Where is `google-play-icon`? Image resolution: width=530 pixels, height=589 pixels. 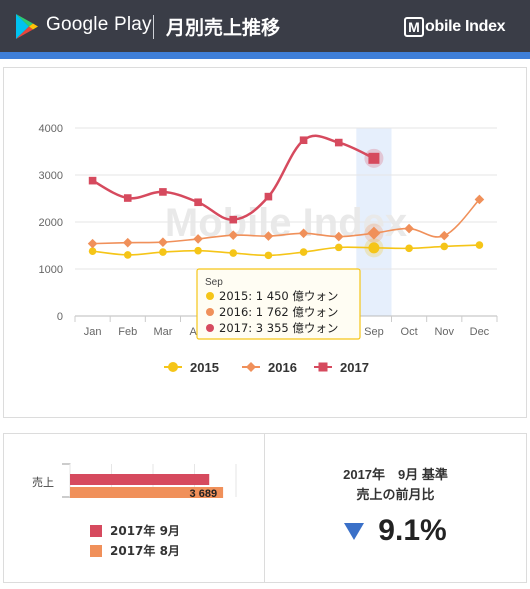
google-play-icon is located at coordinates (27, 26).